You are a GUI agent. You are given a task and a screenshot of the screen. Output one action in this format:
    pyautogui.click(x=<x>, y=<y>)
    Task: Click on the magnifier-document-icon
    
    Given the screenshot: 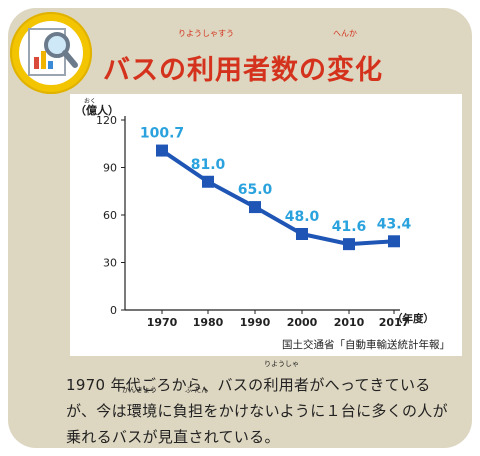 What is the action you would take?
    pyautogui.click(x=53, y=52)
    